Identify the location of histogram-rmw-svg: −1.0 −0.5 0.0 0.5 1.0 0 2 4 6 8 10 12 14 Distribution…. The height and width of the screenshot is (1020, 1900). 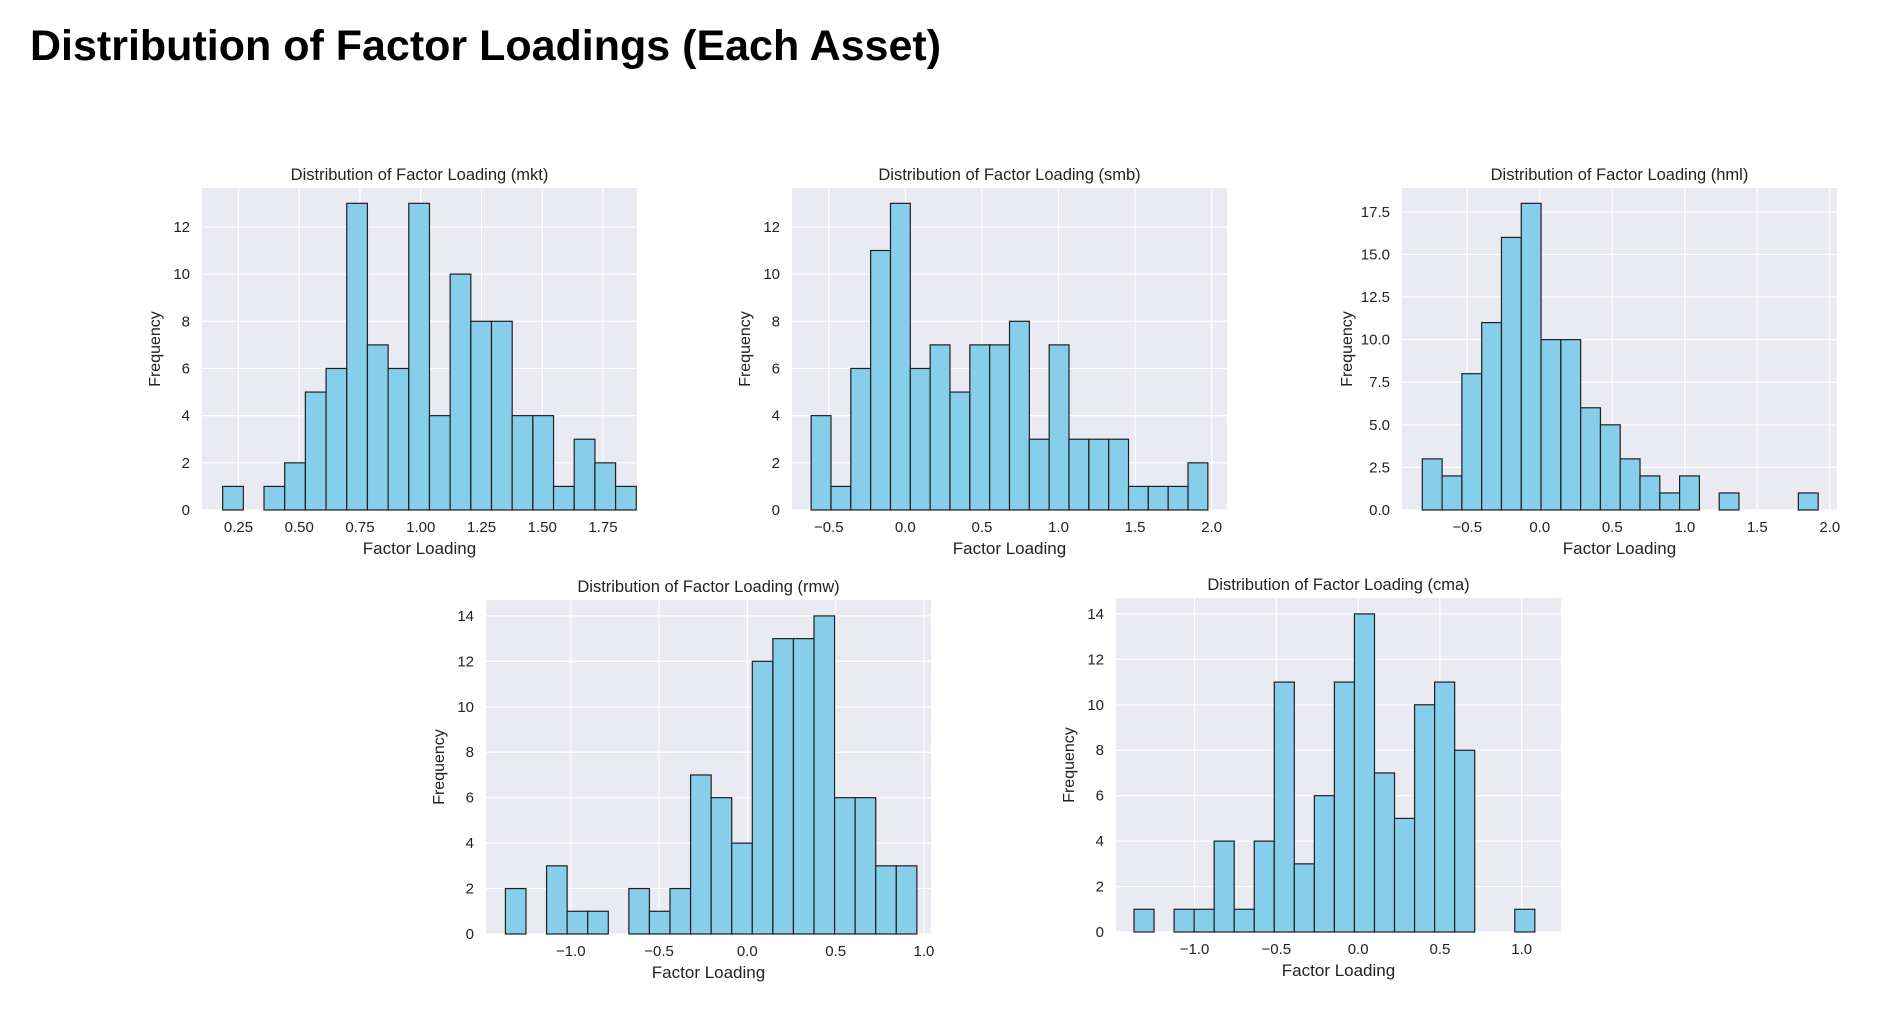
(683, 780).